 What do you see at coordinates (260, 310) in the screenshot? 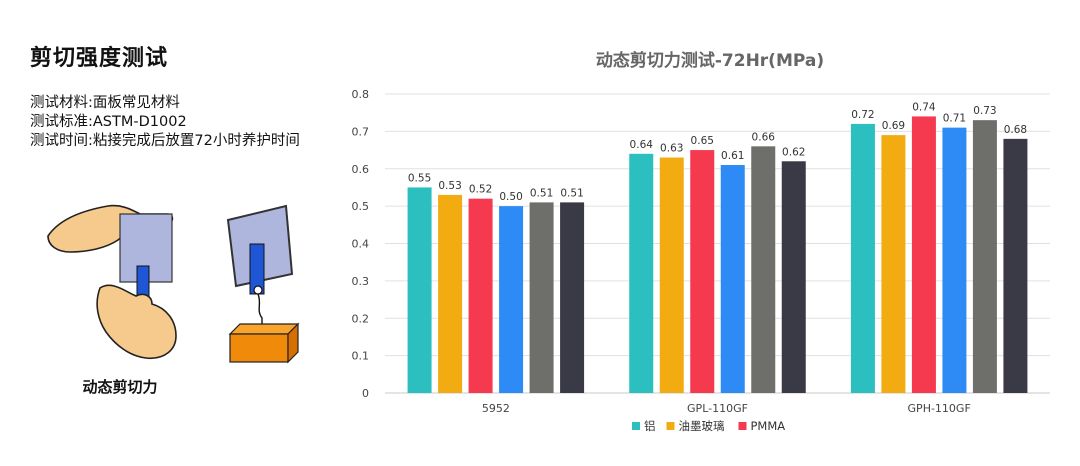
I see `wire-icon` at bounding box center [260, 310].